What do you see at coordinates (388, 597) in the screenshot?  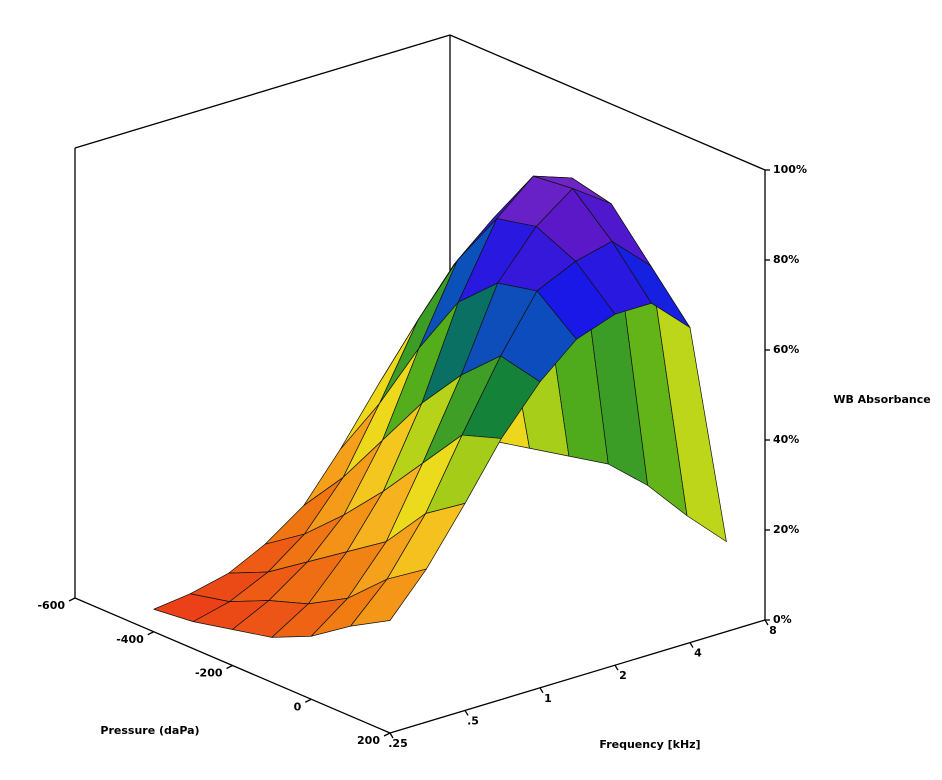 I see `surface-cell` at bounding box center [388, 597].